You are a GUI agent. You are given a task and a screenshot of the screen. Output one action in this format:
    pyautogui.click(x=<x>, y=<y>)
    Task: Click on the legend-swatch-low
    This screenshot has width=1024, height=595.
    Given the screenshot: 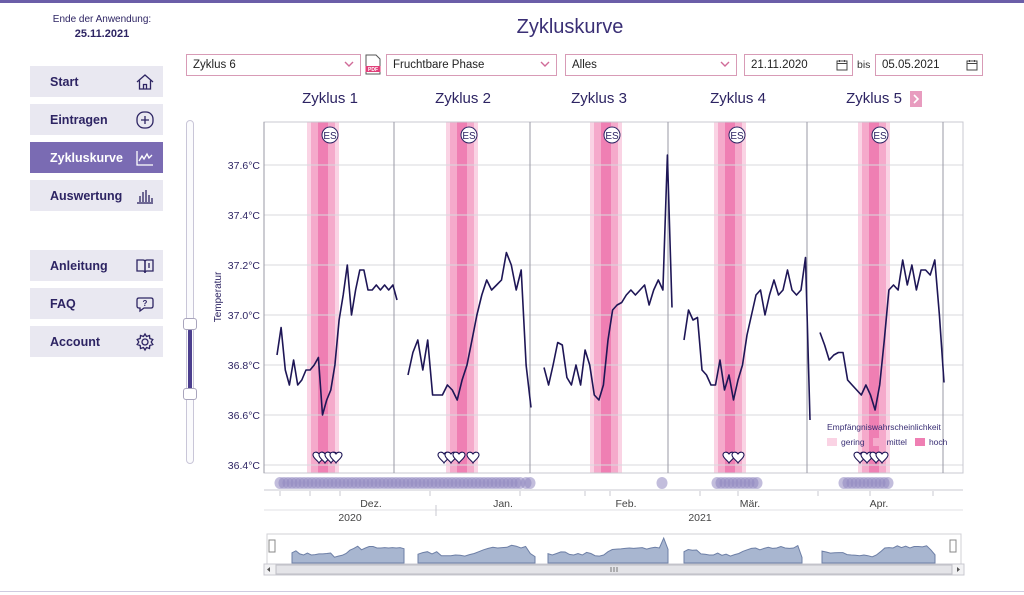 What is the action you would take?
    pyautogui.click(x=832, y=442)
    